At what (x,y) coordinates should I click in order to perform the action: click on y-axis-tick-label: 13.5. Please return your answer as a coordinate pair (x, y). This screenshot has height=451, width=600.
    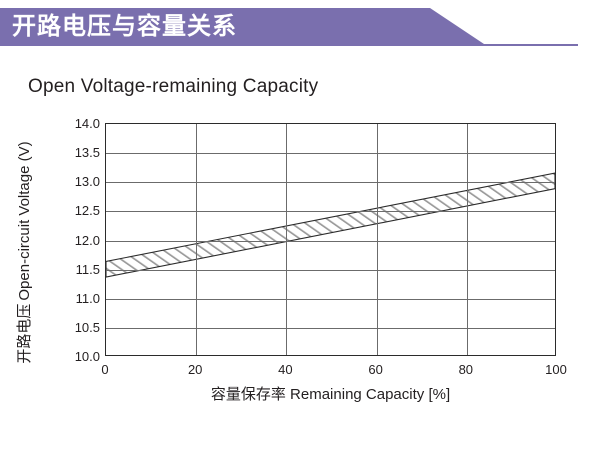
    Looking at the image, I should click on (87, 153).